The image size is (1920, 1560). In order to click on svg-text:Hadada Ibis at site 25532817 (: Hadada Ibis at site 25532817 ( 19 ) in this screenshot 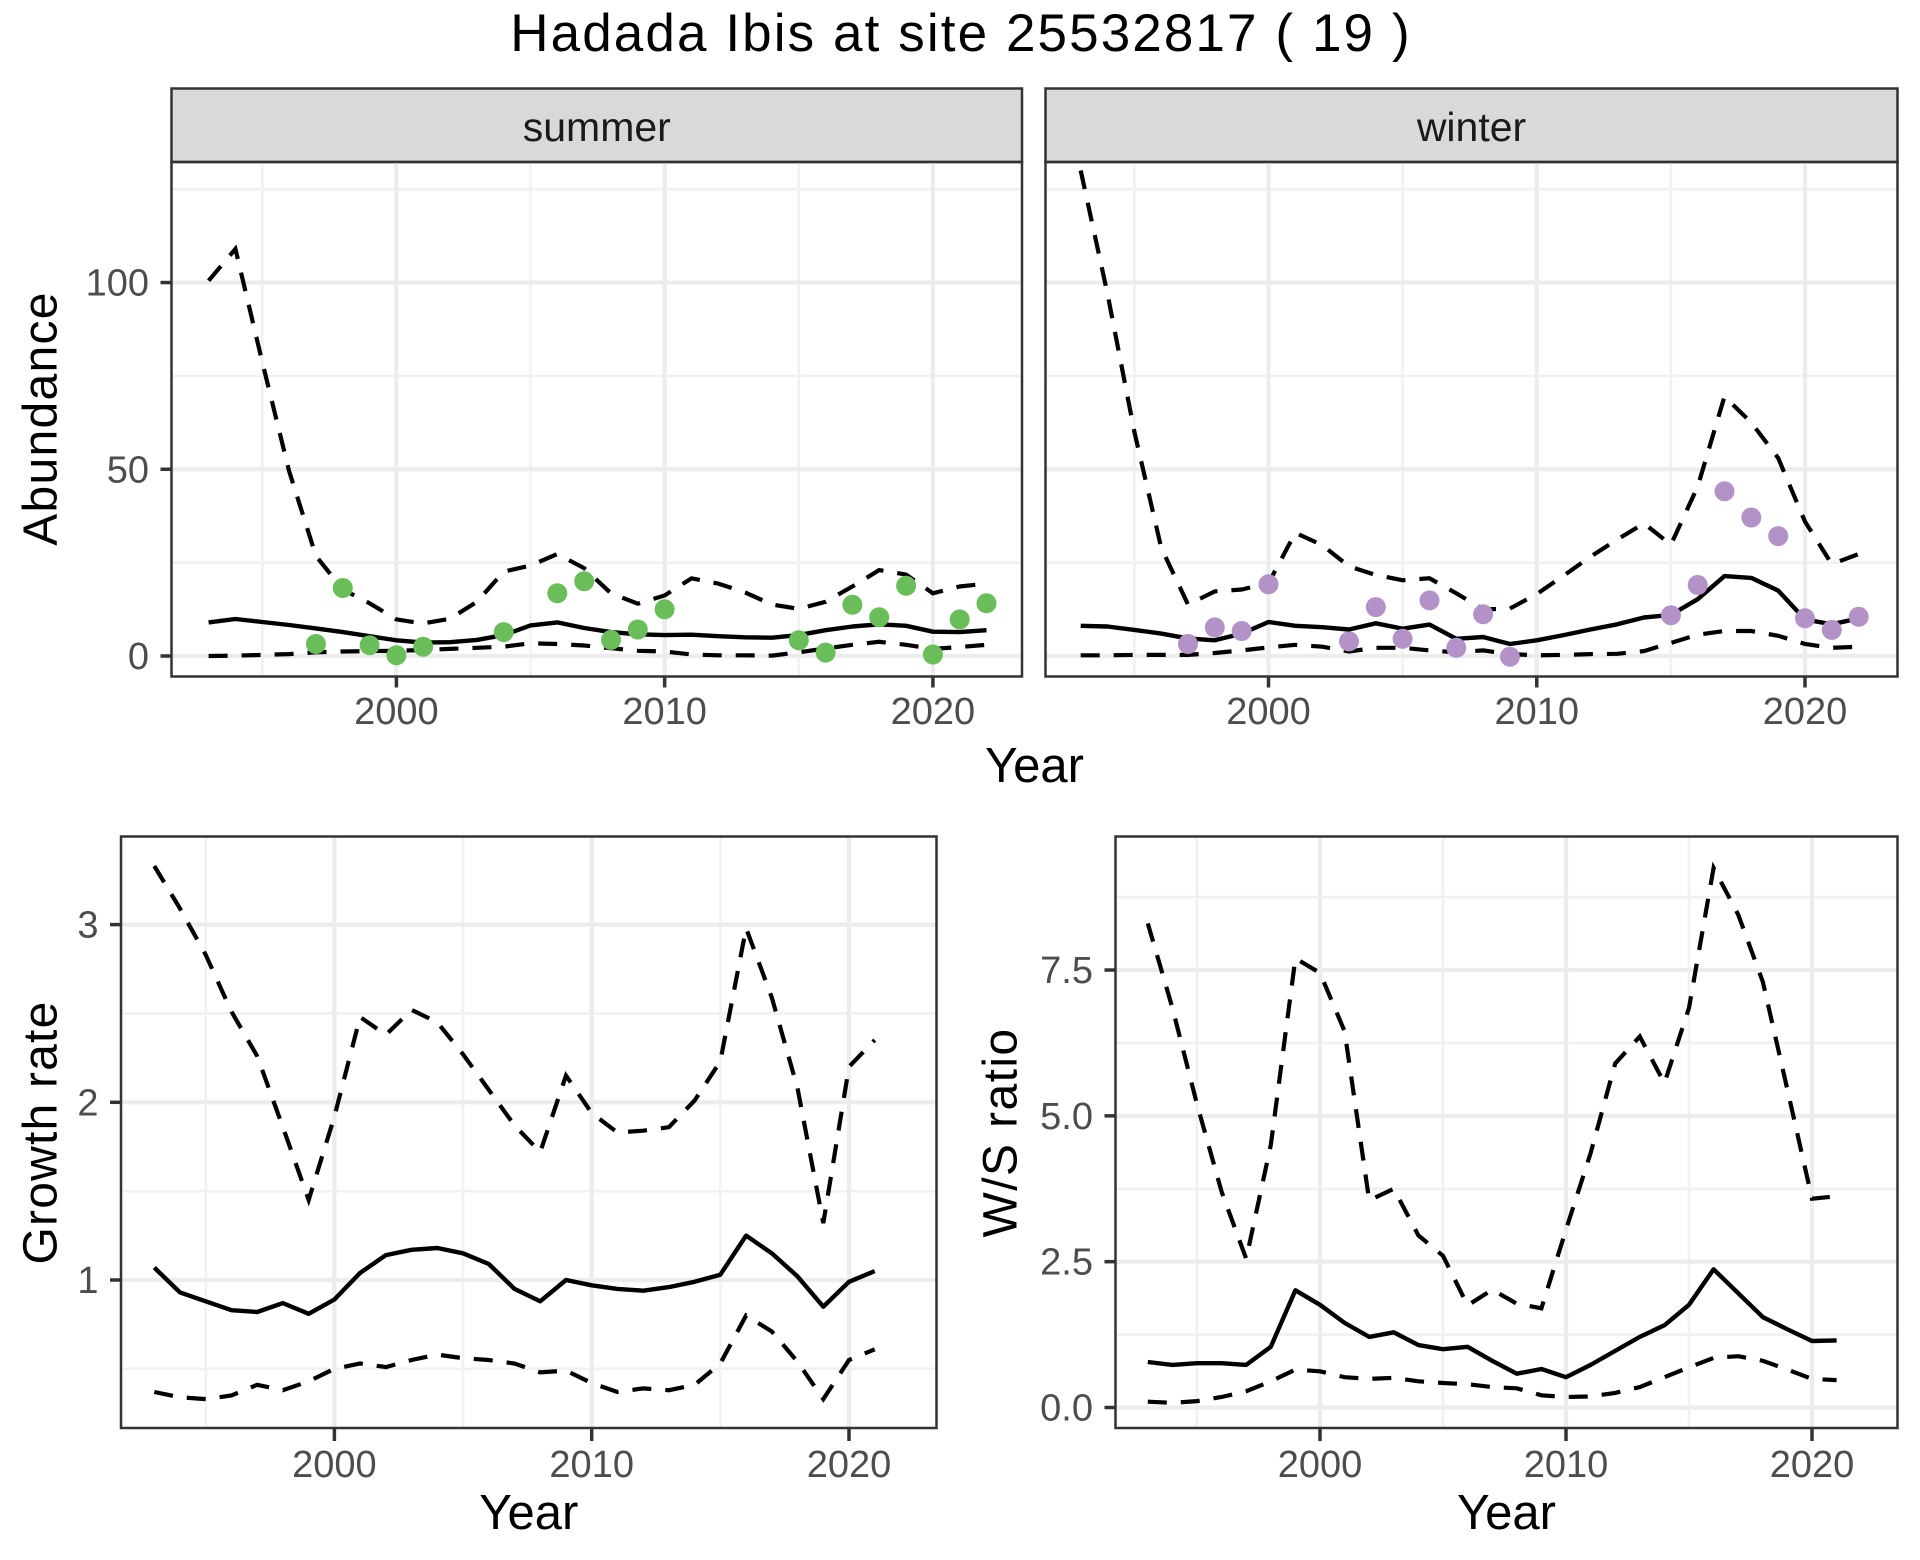, I will do `click(960, 33)`.